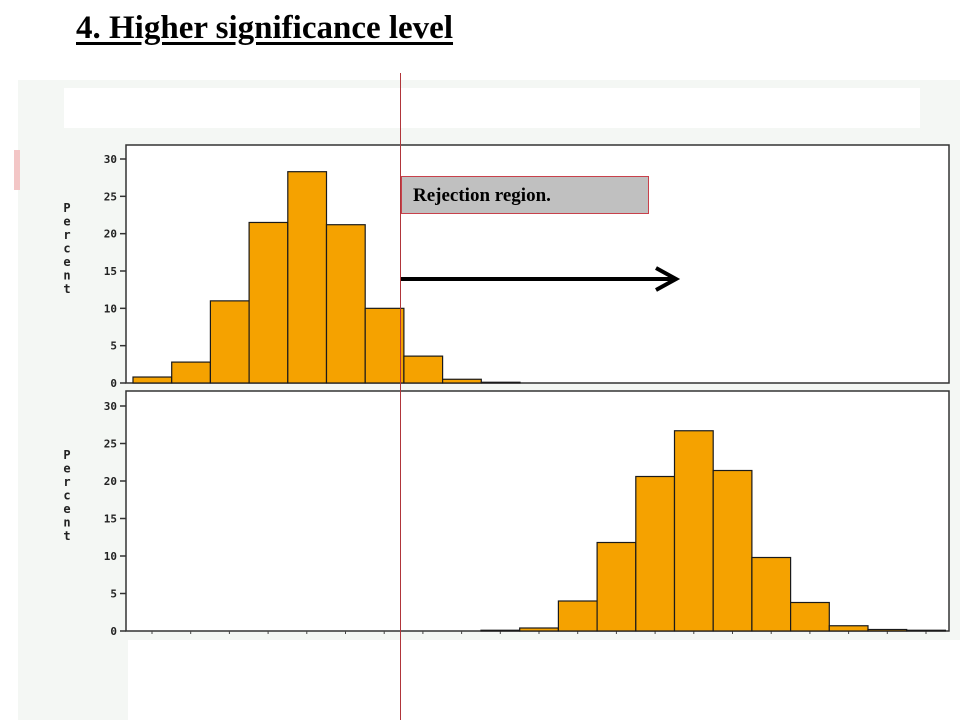 The width and height of the screenshot is (960, 720). Describe the element at coordinates (17, 170) in the screenshot. I see `decorative-mark` at that location.